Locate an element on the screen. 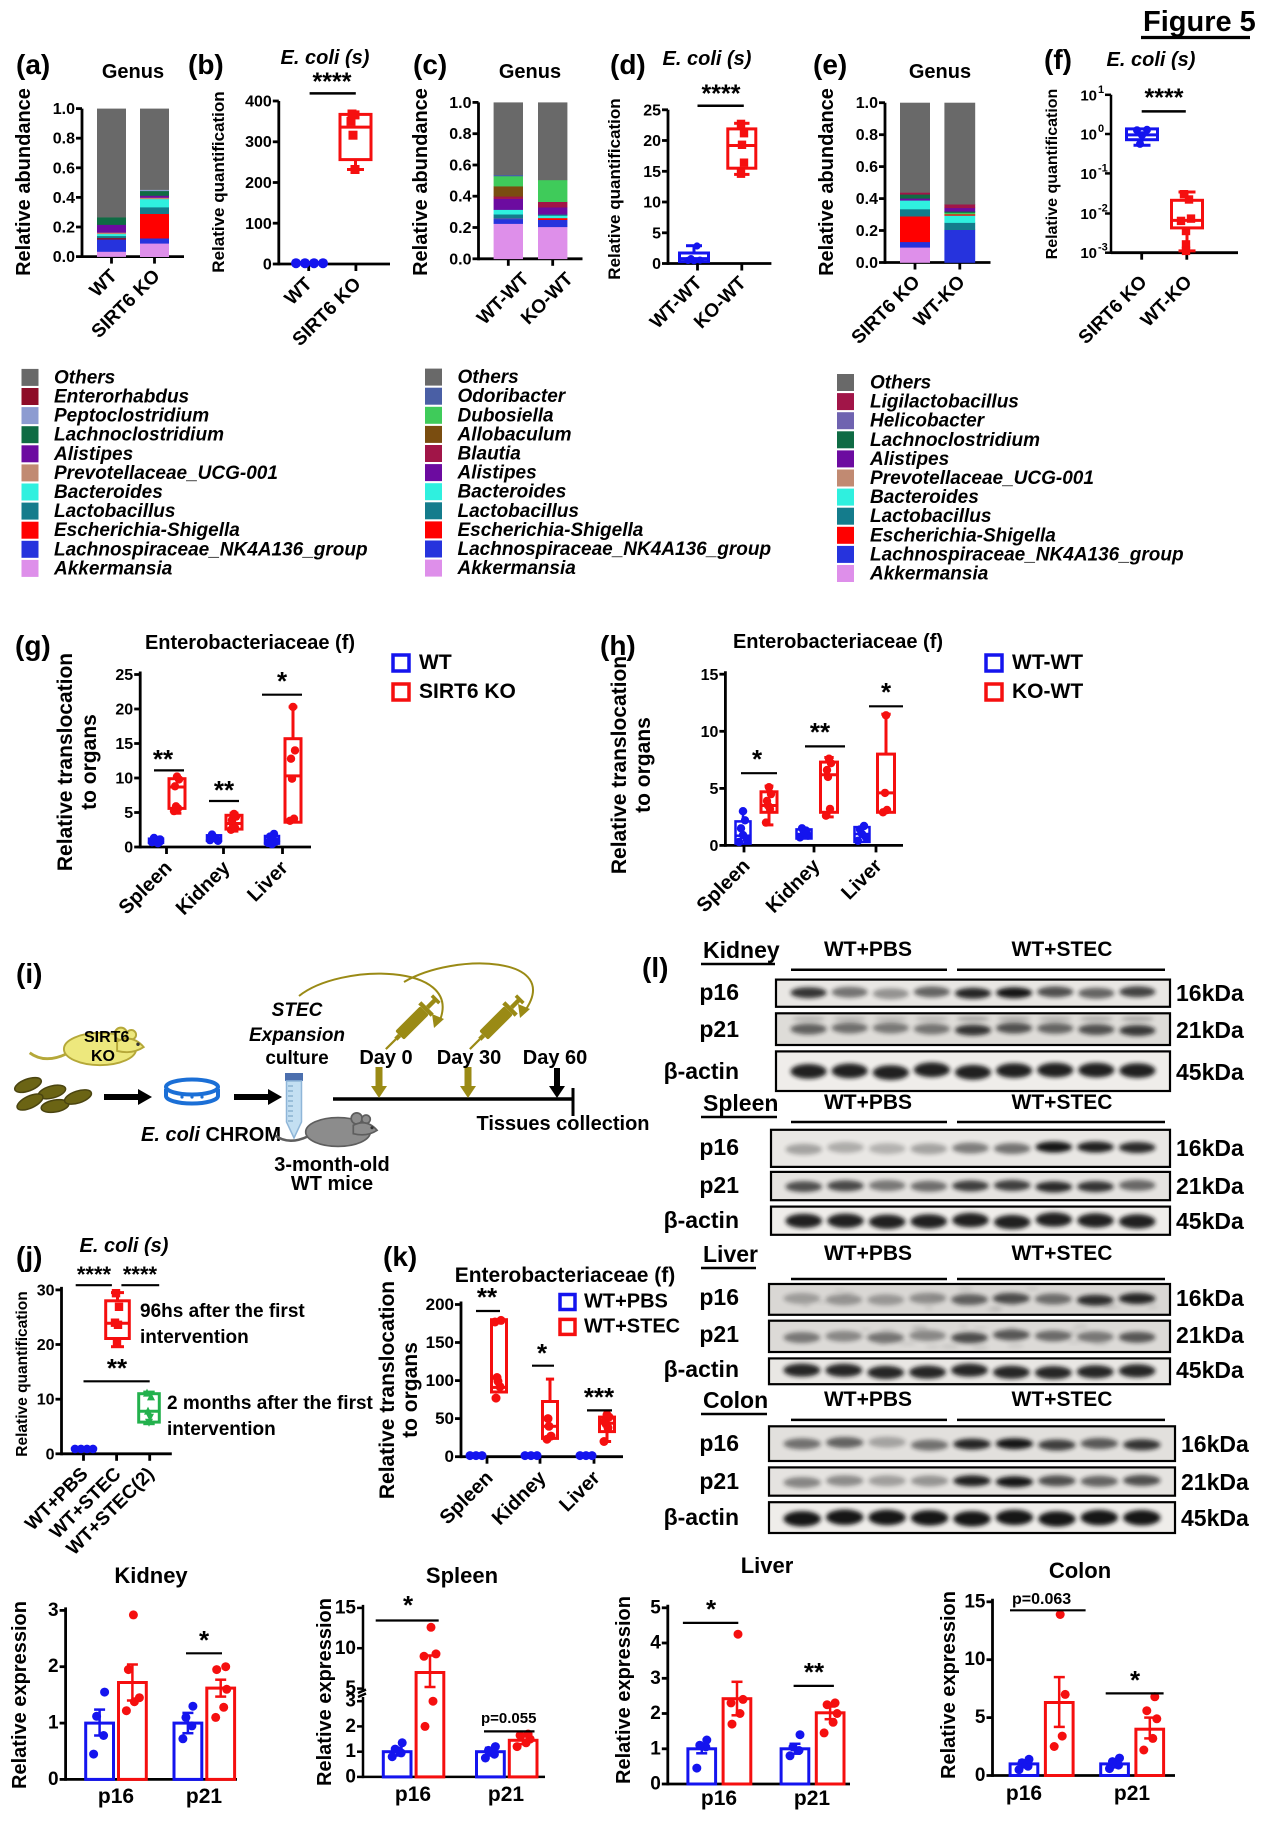 The height and width of the screenshot is (1838, 1269). svg-text: Helicobacter is located at coordinates (928, 421).